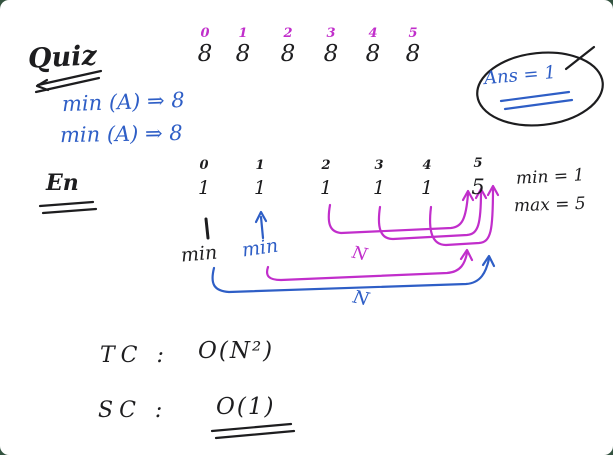 The height and width of the screenshot is (455, 613). What do you see at coordinates (243, 33) in the screenshot?
I see `quiz-index-1: 1` at bounding box center [243, 33].